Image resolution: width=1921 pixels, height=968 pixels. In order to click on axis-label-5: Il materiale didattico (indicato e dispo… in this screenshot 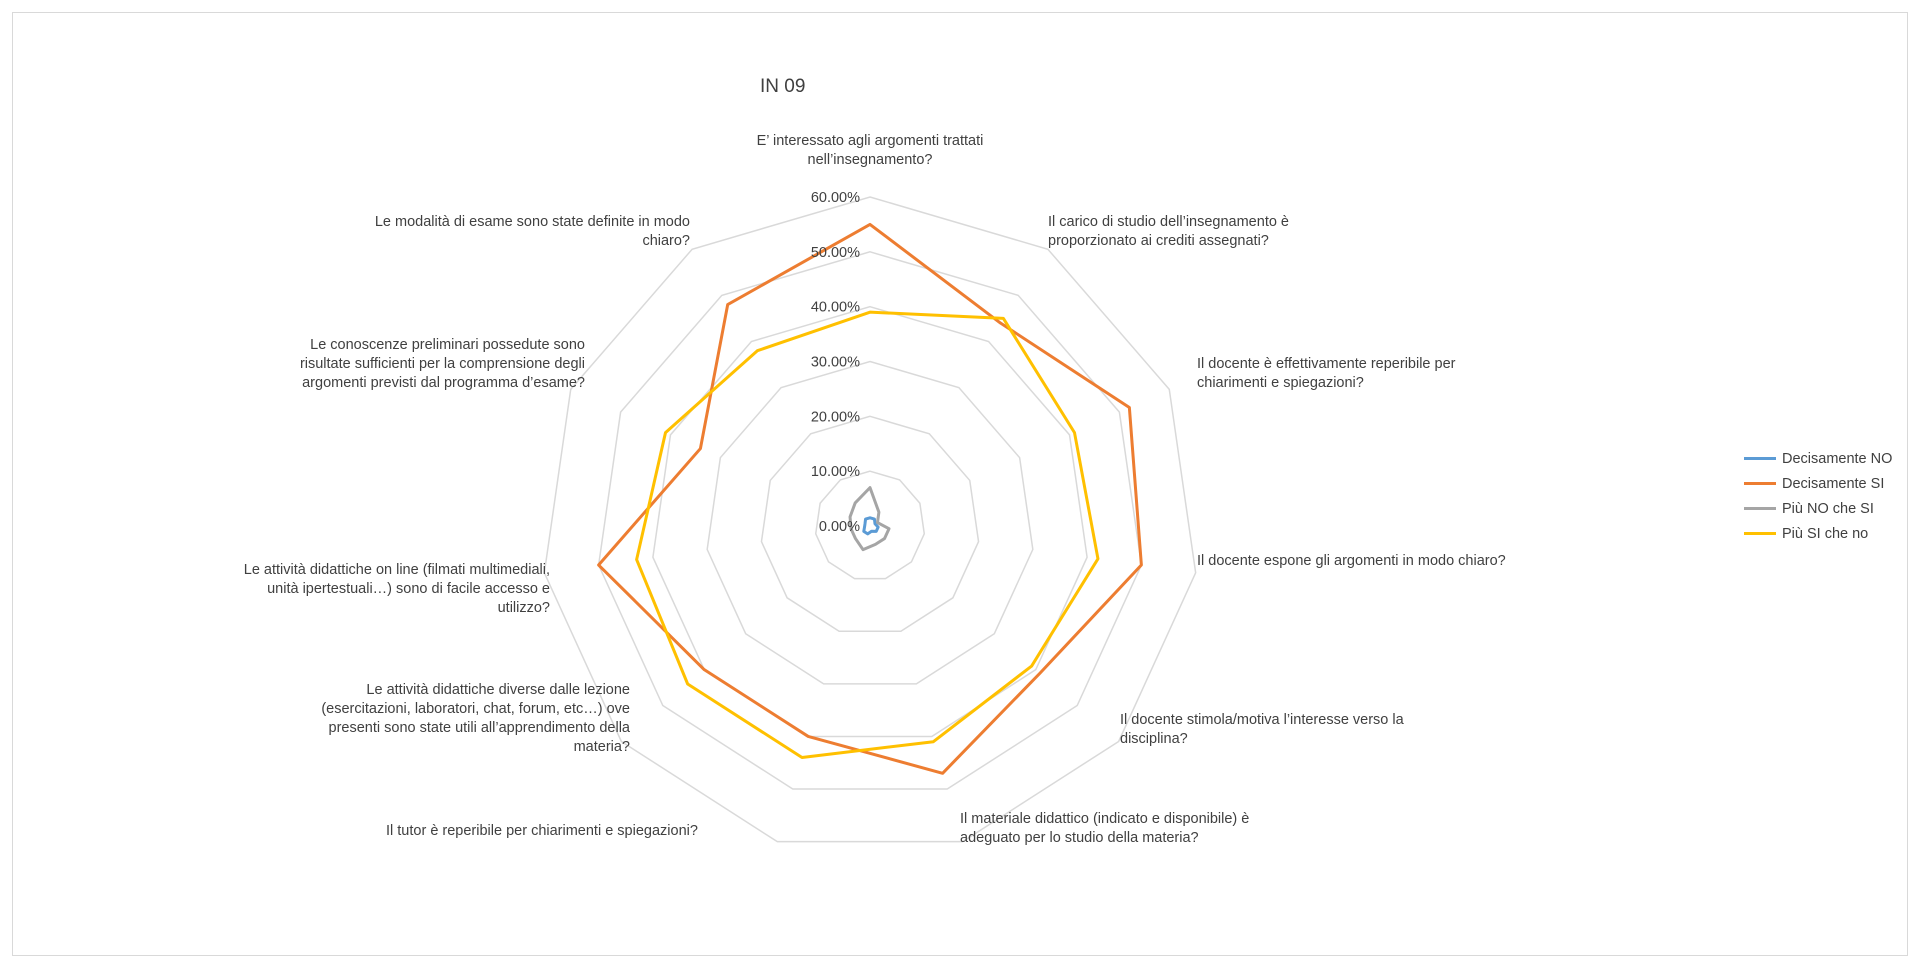, I will do `click(1170, 829)`.